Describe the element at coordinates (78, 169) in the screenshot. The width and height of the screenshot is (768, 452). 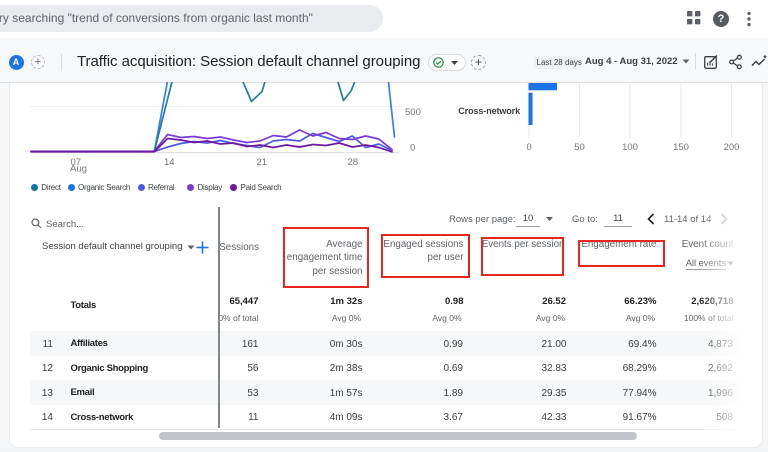
I see `svg-text: Aug` at that location.